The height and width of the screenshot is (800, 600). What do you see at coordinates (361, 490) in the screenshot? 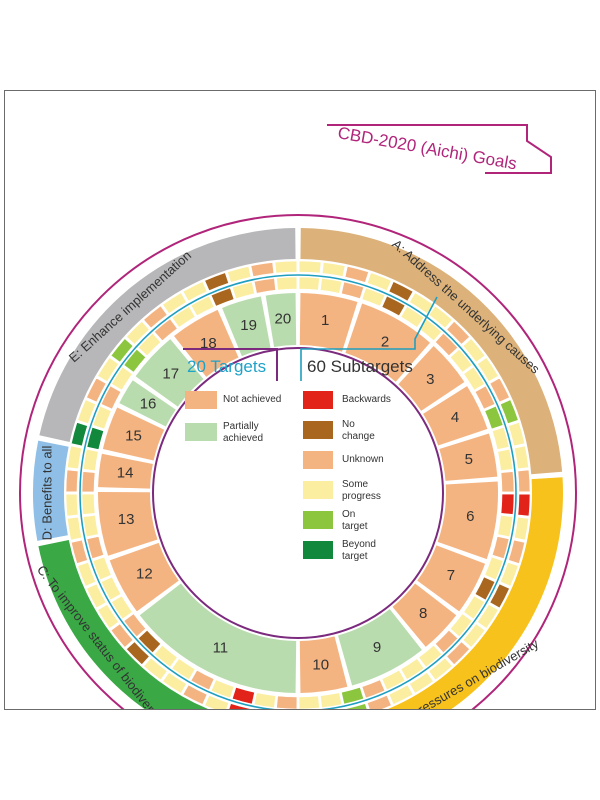
I see `subtargets-legend-label: Some progress` at bounding box center [361, 490].